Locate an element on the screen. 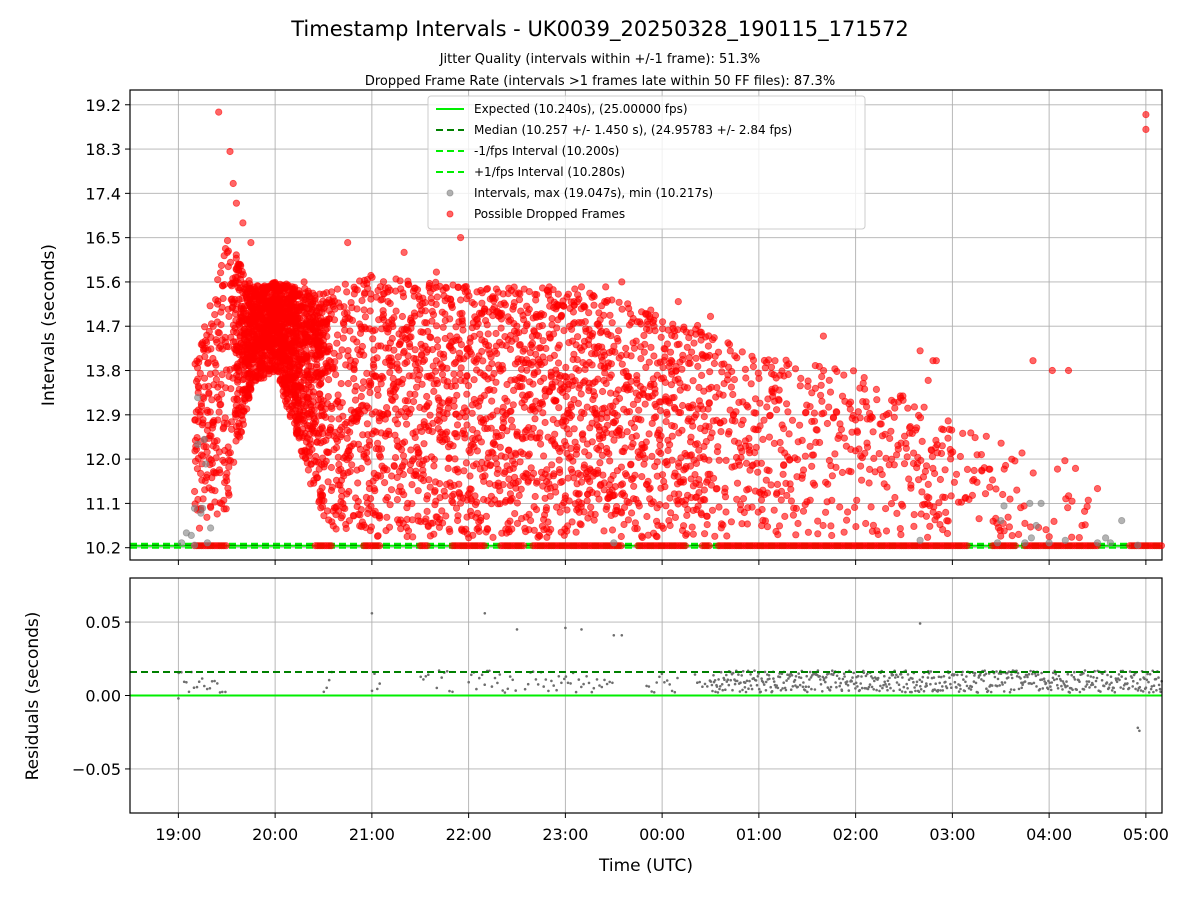  x-tick-label: 19:00 is located at coordinates (178, 834).